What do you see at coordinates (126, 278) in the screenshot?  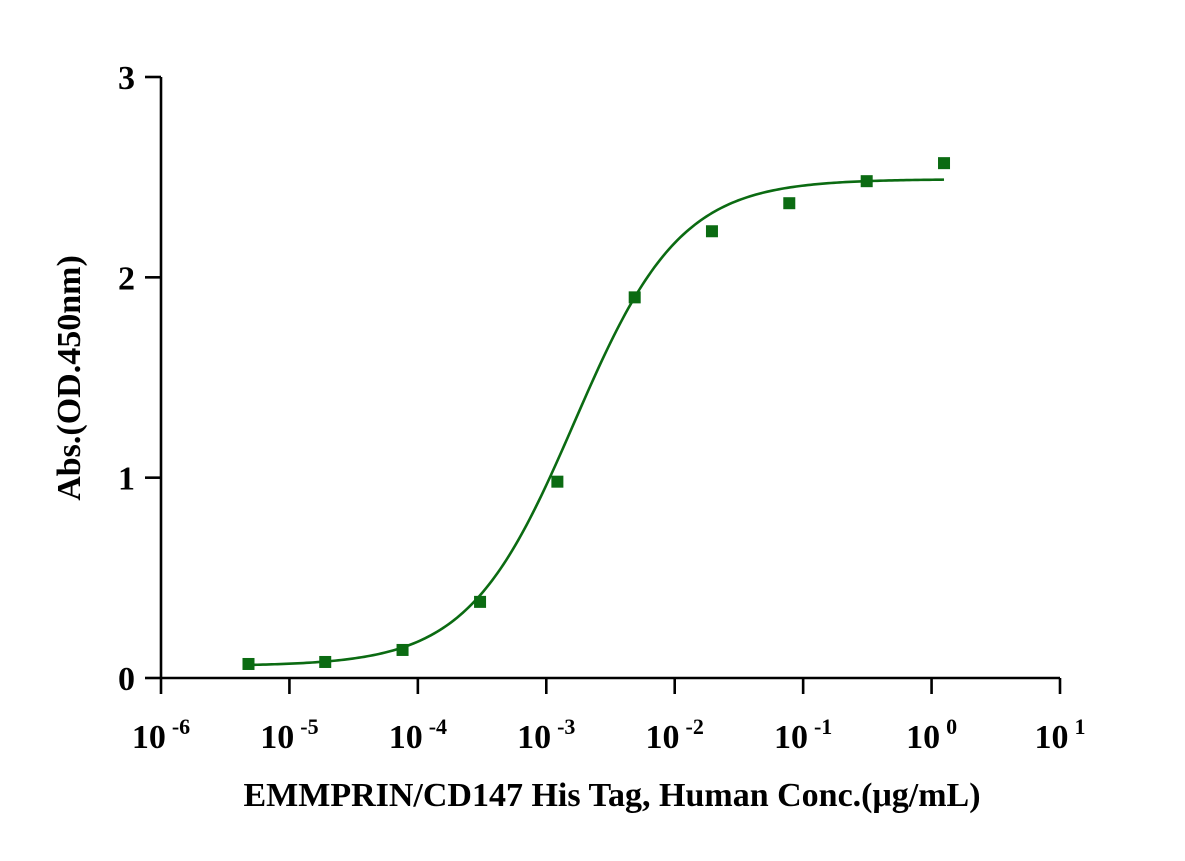 I see `y-tick-label: 2` at bounding box center [126, 278].